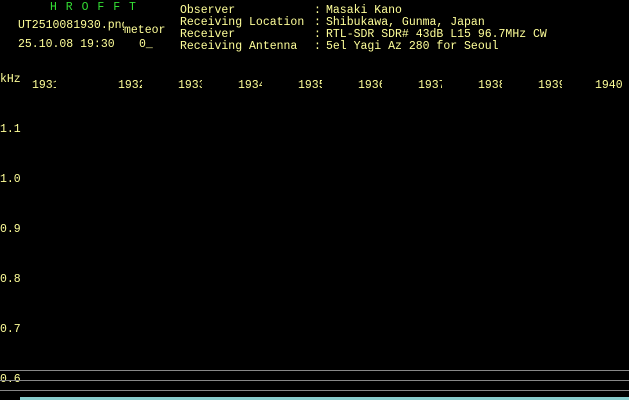 Image resolution: width=629 pixels, height=400 pixels. What do you see at coordinates (190, 86) in the screenshot?
I see `time-label: 1933` at bounding box center [190, 86].